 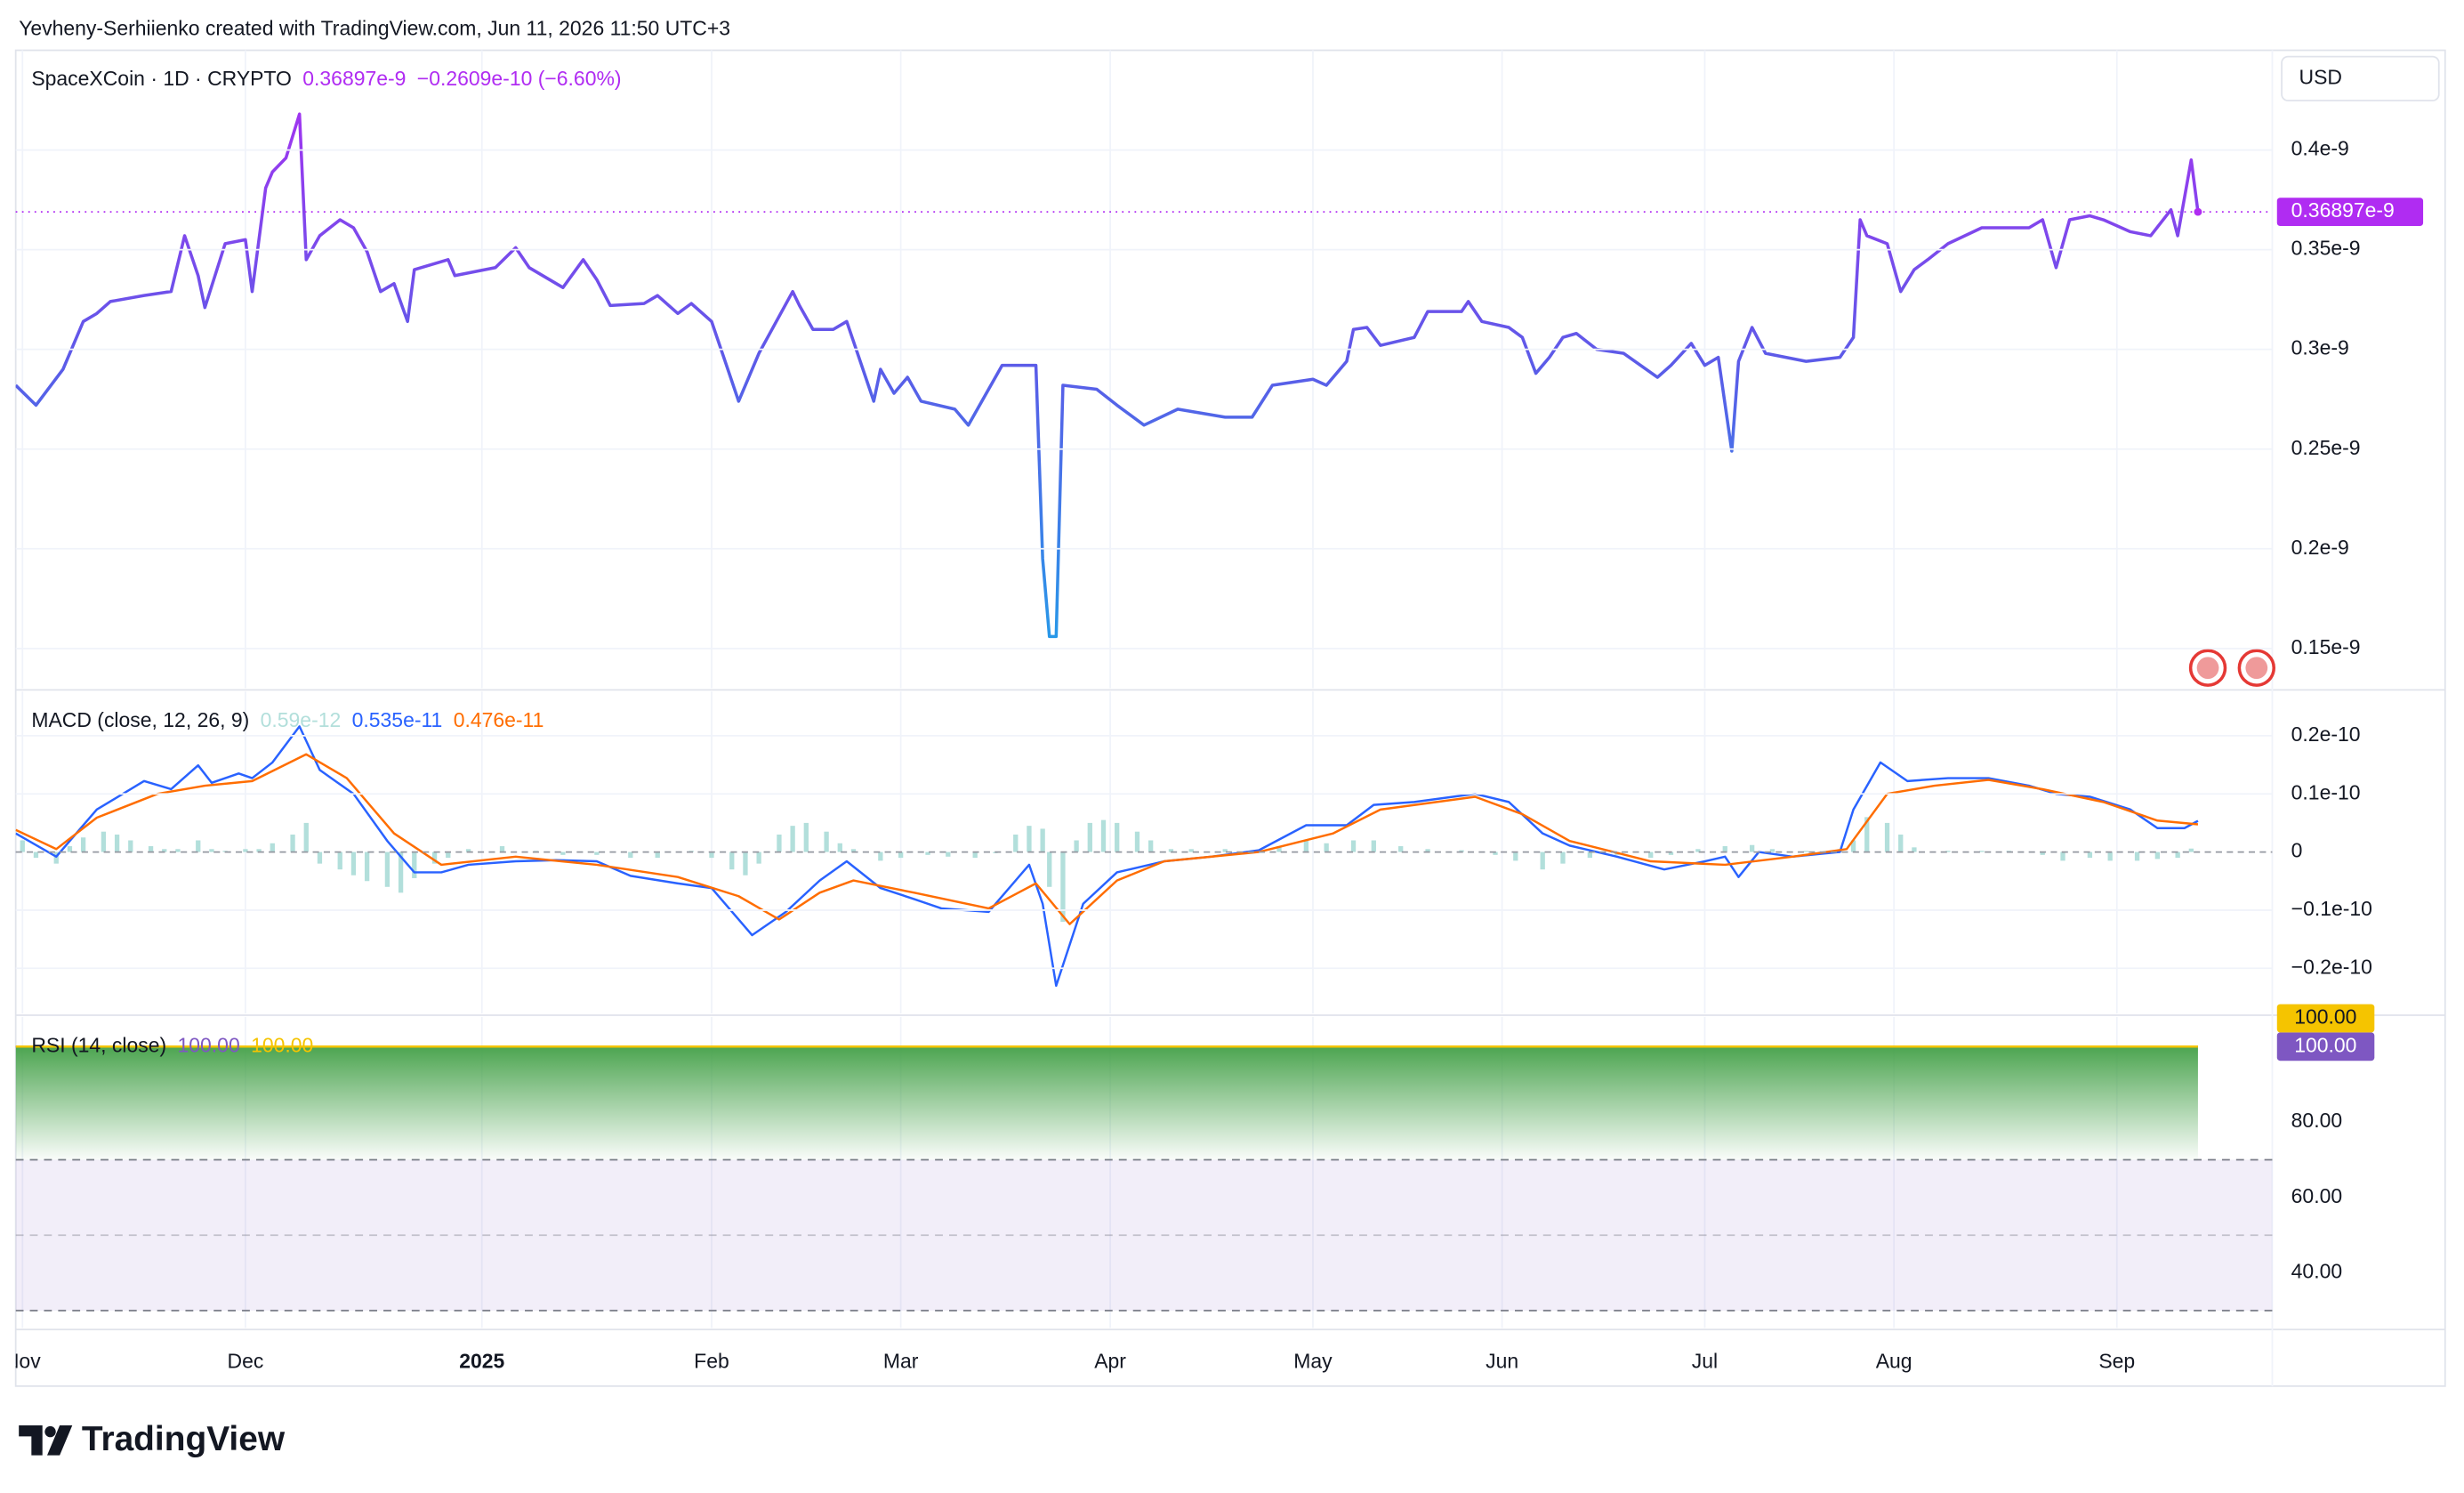 What do you see at coordinates (2326, 734) in the screenshot?
I see `y-tick-label: 0.2e-10` at bounding box center [2326, 734].